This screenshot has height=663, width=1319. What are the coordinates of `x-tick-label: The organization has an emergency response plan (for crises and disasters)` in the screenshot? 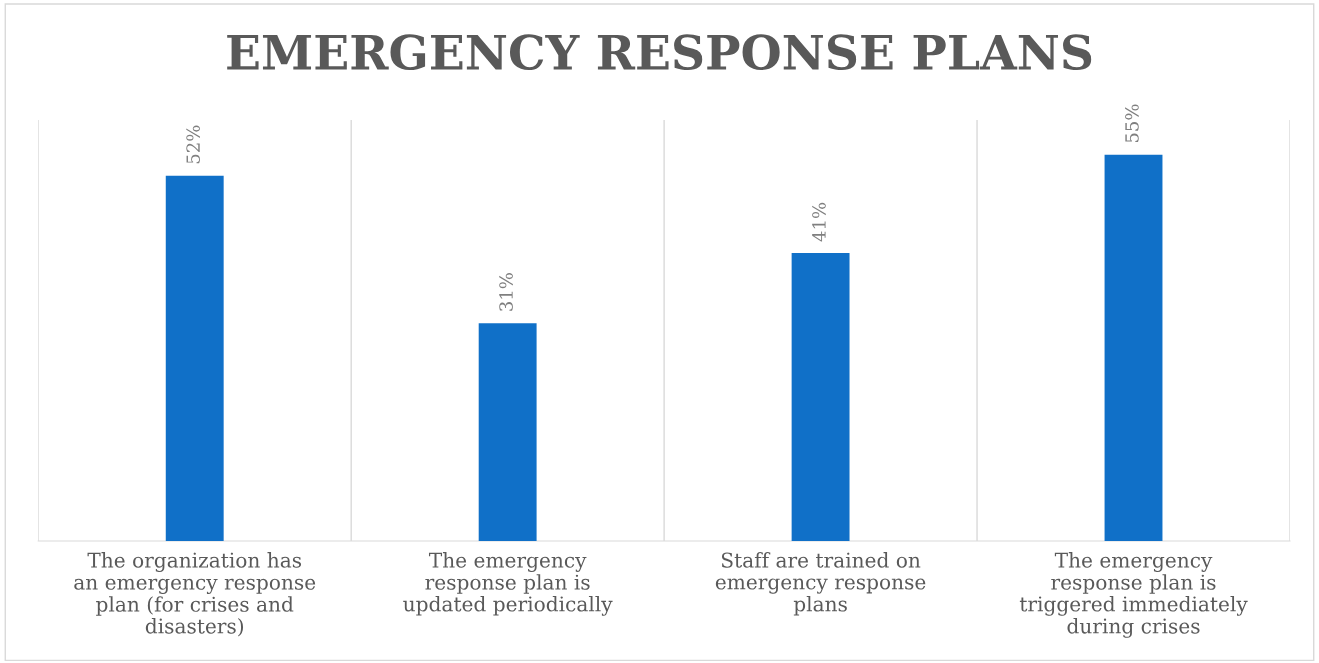 It's located at (195, 594).